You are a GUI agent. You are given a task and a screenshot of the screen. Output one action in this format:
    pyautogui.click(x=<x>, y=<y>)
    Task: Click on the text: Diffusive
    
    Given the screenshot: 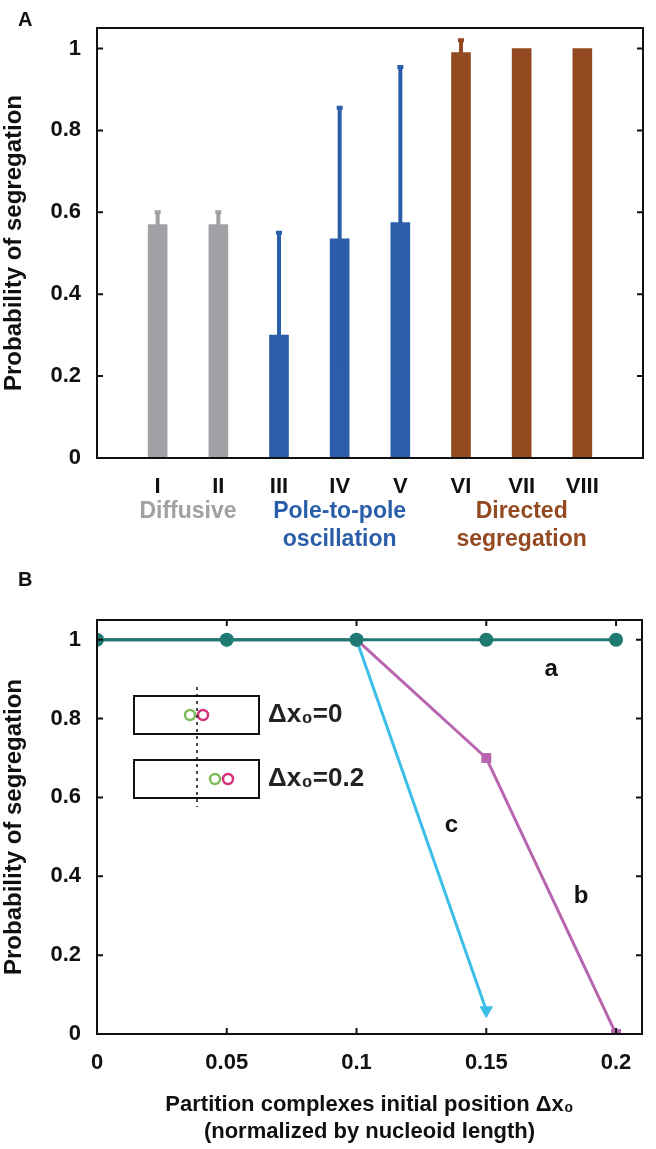 What is the action you would take?
    pyautogui.click(x=188, y=509)
    